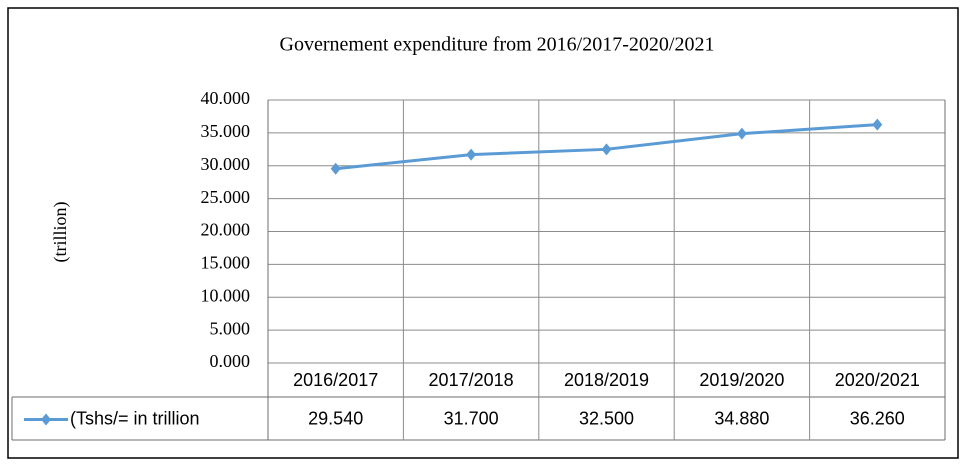 This screenshot has height=469, width=966. Describe the element at coordinates (135, 418) in the screenshot. I see `legend-label: (Tshs/= in trillion` at that location.